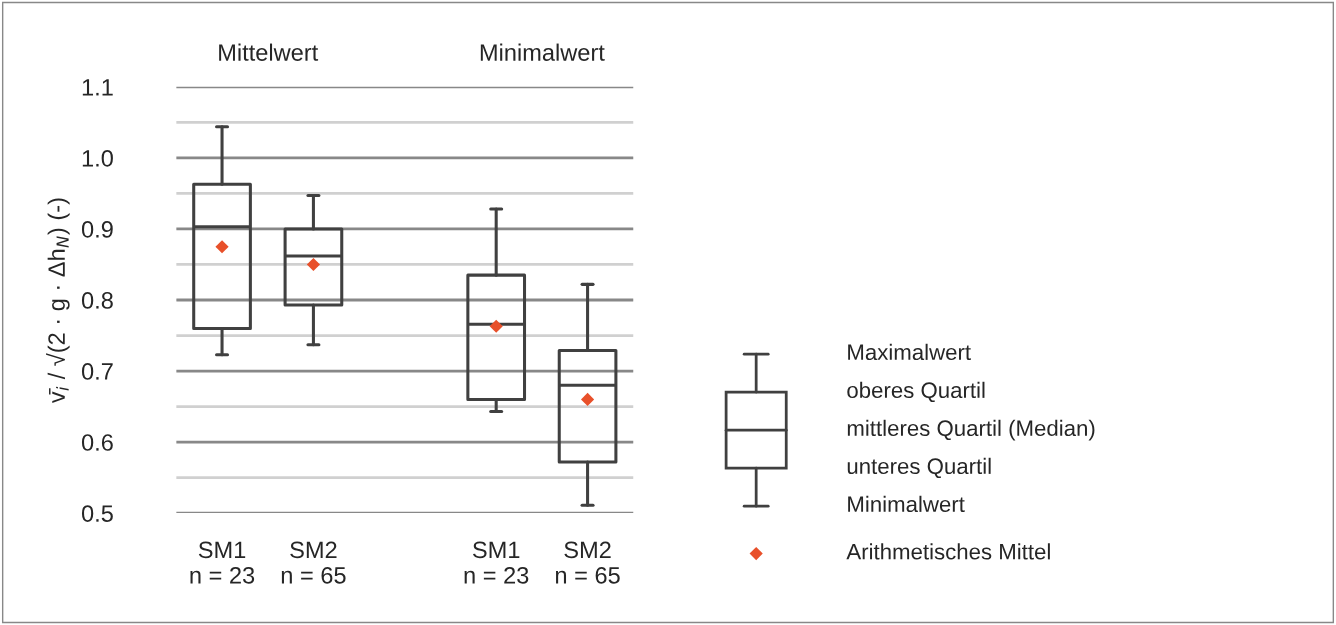  Describe the element at coordinates (97, 513) in the screenshot. I see `y-tick-label: 0.5` at that location.